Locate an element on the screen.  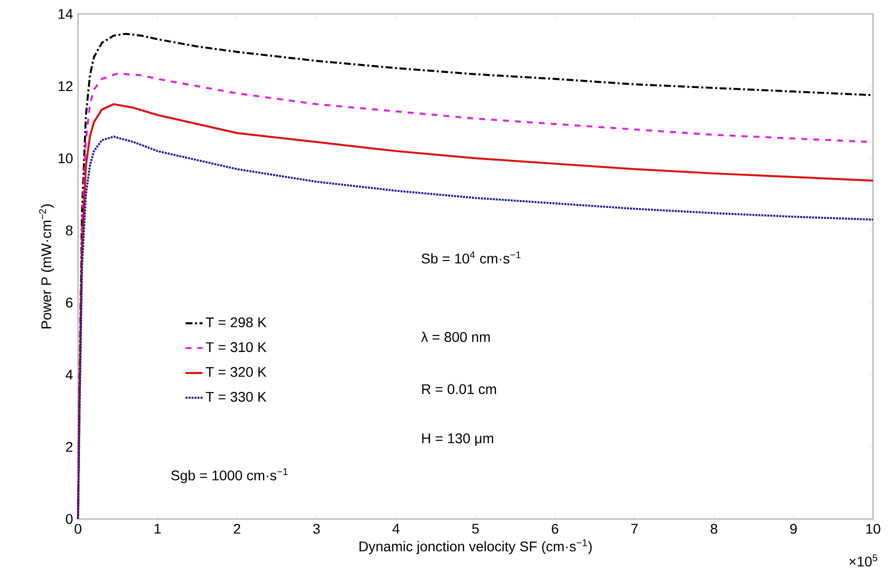
text: ×10$^{5}$ is located at coordinates (863, 560).